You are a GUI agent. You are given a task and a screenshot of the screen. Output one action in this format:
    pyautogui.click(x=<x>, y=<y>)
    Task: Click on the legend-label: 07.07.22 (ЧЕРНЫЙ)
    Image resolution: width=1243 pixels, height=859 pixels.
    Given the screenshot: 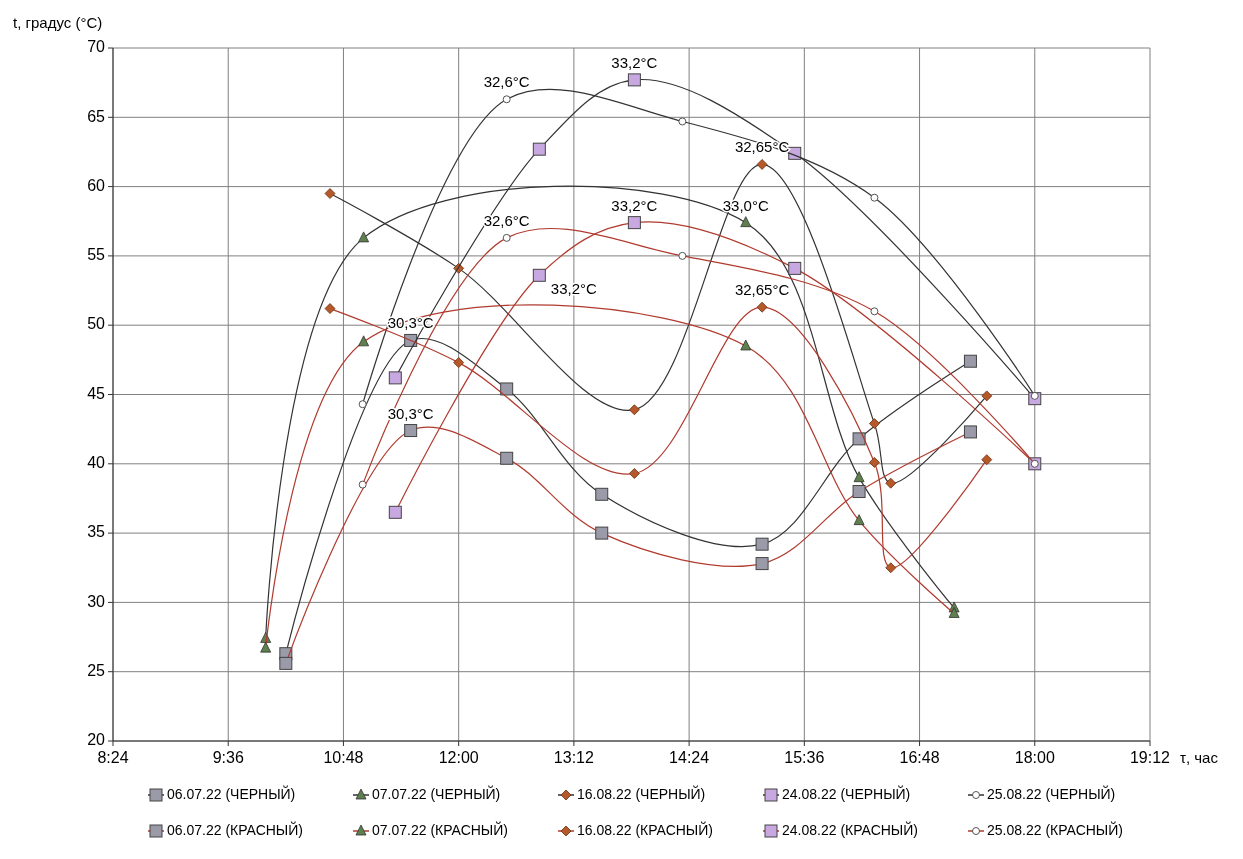 What is the action you would take?
    pyautogui.click(x=436, y=793)
    